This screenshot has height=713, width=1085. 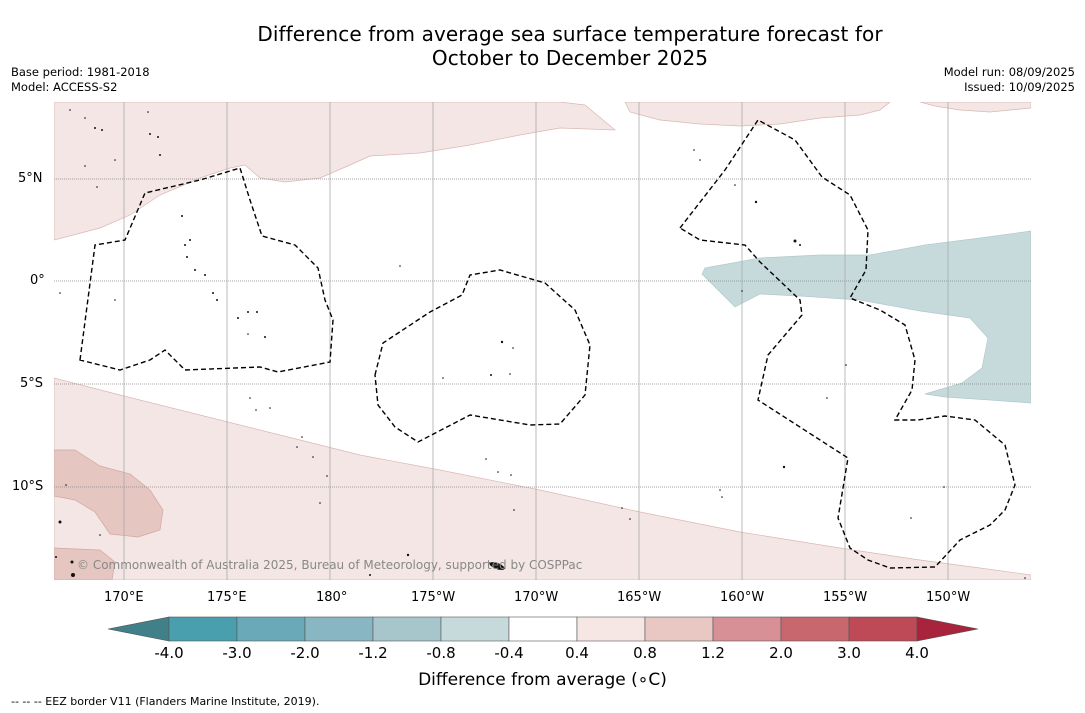 What do you see at coordinates (947, 629) in the screenshot?
I see `colorbar-over-arrow` at bounding box center [947, 629].